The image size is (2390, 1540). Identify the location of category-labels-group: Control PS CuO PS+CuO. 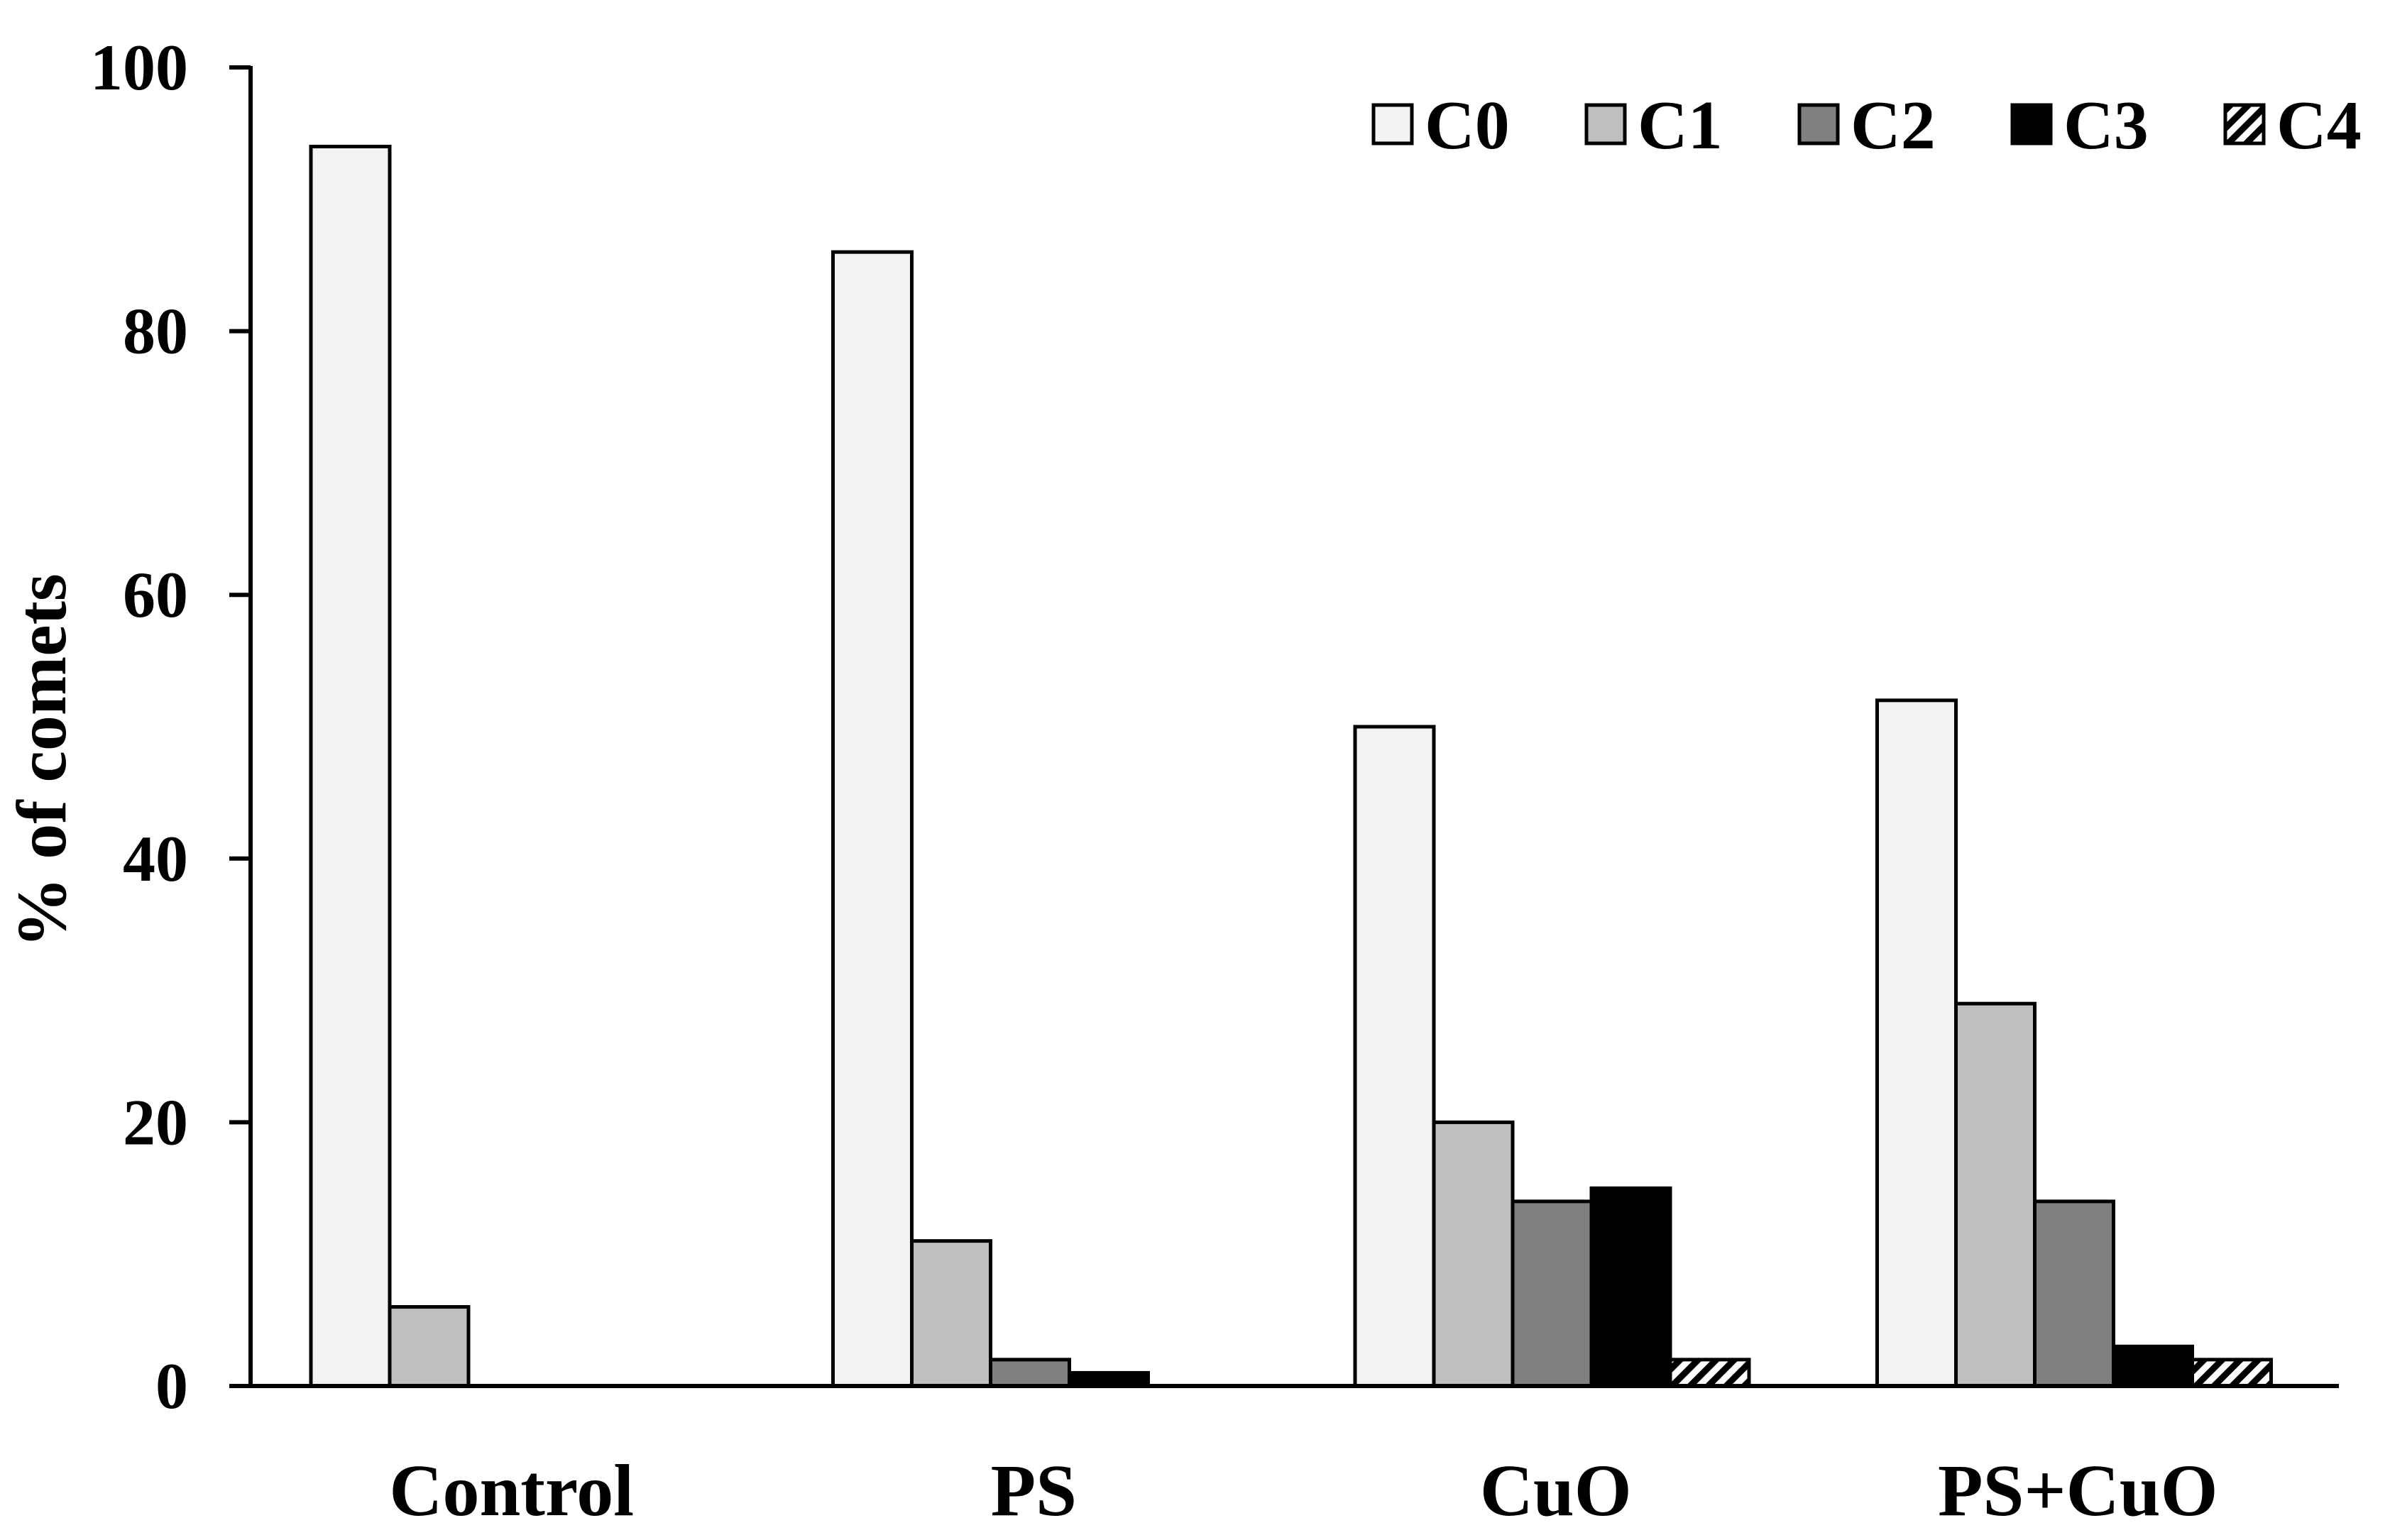
(1303, 1490).